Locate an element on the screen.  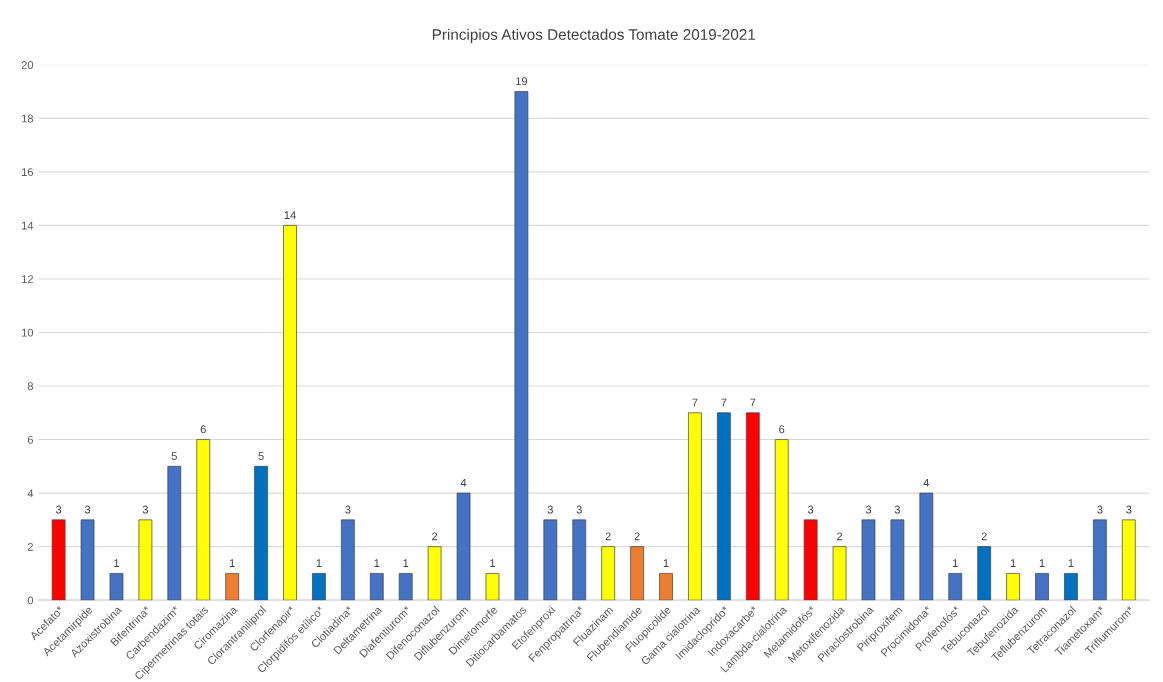
y-tick-label: 10 is located at coordinates (28, 332).